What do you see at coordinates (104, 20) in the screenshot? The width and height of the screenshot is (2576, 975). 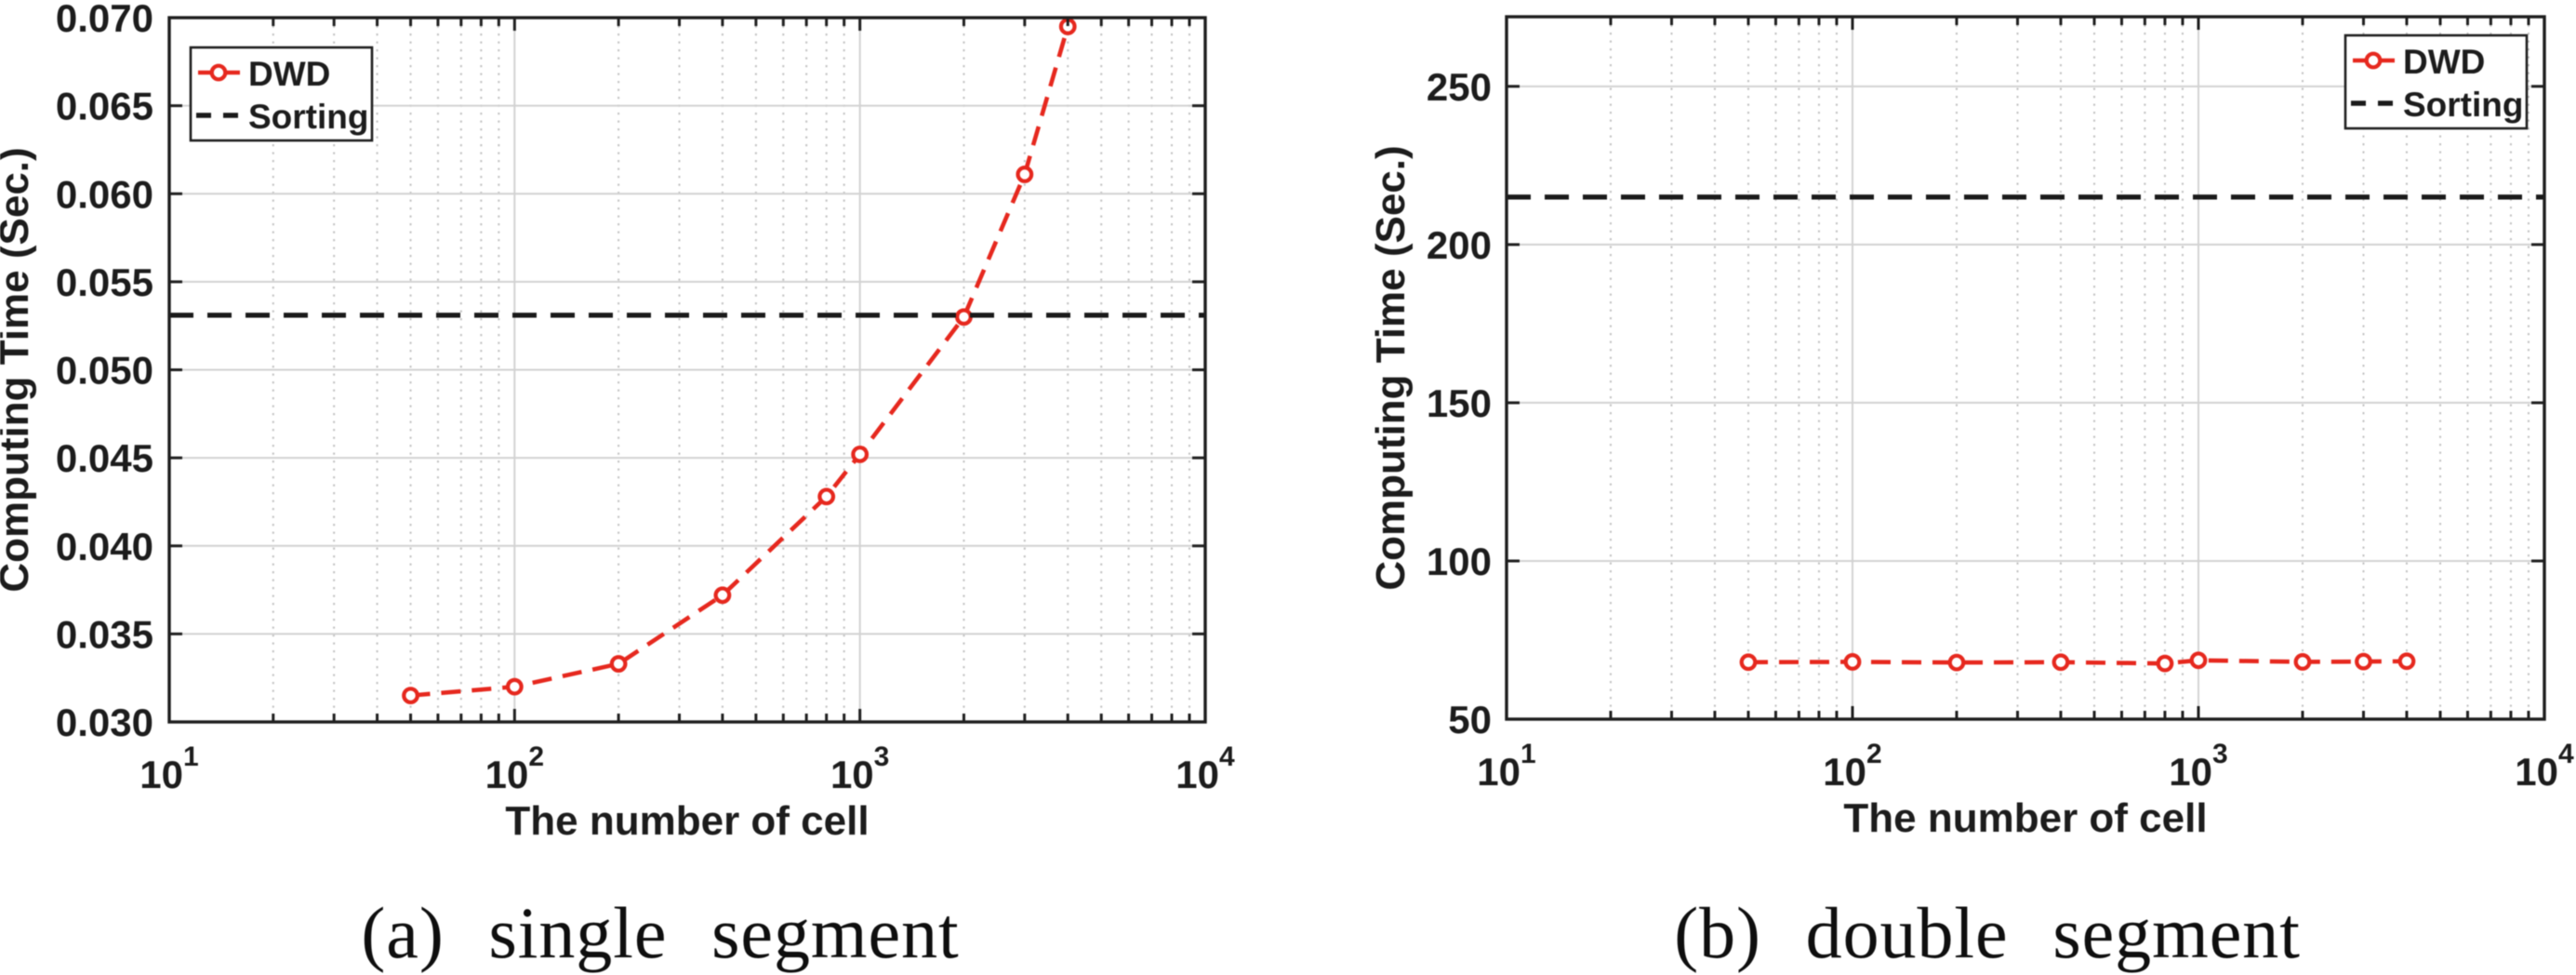 I see `y-tick-label: 0.070` at bounding box center [104, 20].